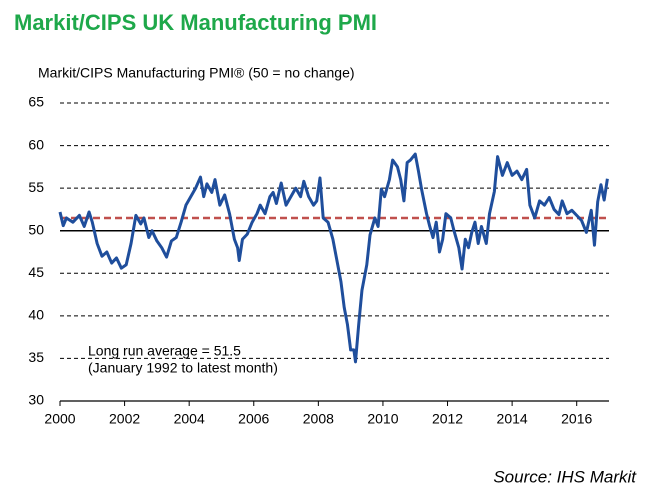  What do you see at coordinates (36, 400) in the screenshot?
I see `y-tick-label: 30` at bounding box center [36, 400].